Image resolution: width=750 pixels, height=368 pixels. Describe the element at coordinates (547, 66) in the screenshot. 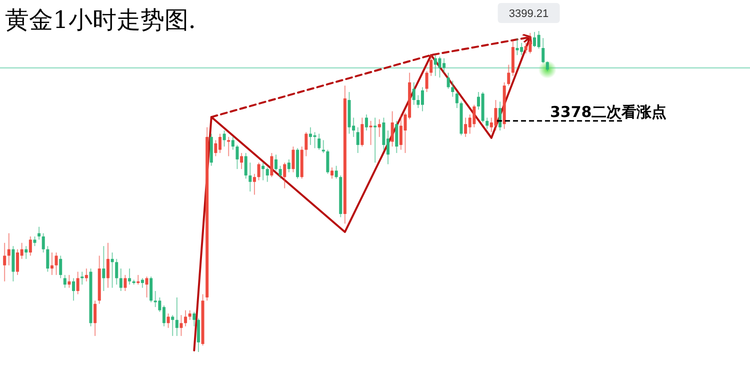

I see `candlestick` at that location.